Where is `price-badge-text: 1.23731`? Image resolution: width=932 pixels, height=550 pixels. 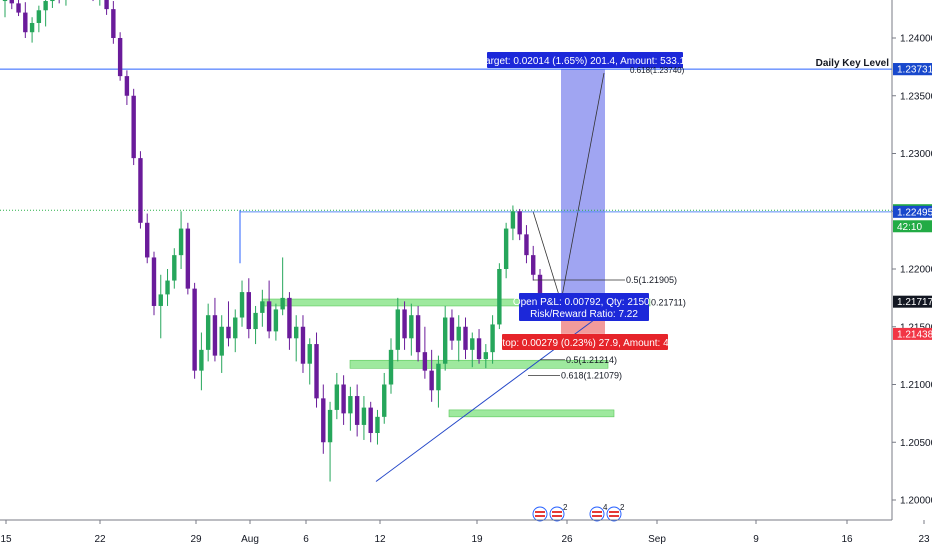 price-badge-text: 1.23731 is located at coordinates (914, 70).